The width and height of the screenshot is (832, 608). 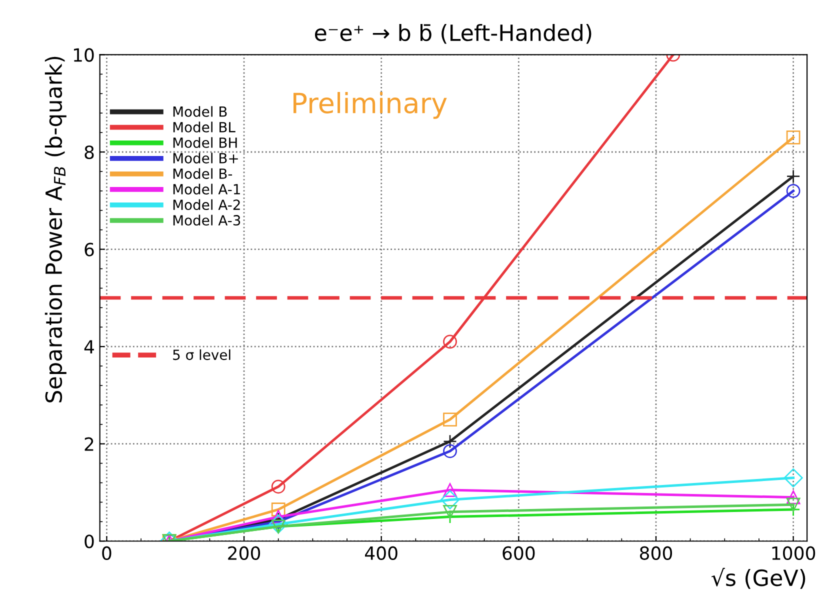 What do you see at coordinates (370, 105) in the screenshot?
I see `annotation: Preliminary` at bounding box center [370, 105].